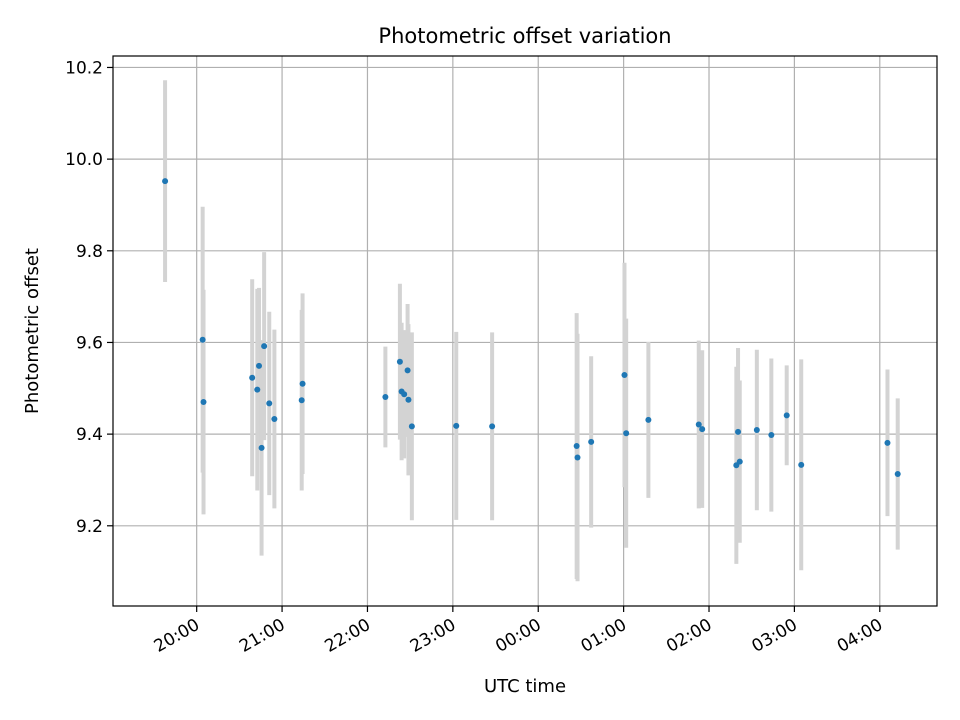  I want to click on y-tick-label: 10.0, so click(84, 160).